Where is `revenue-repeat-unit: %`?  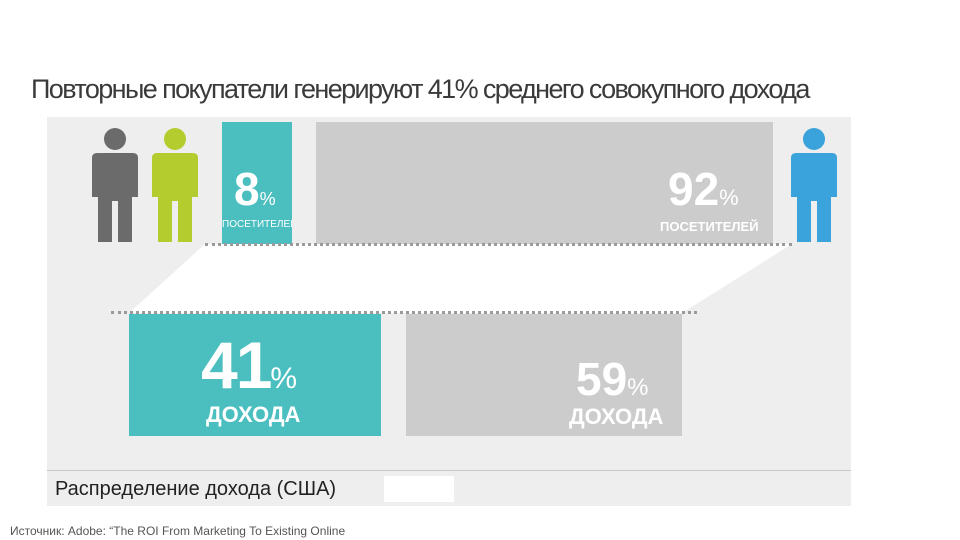
revenue-repeat-unit: % is located at coordinates (284, 378).